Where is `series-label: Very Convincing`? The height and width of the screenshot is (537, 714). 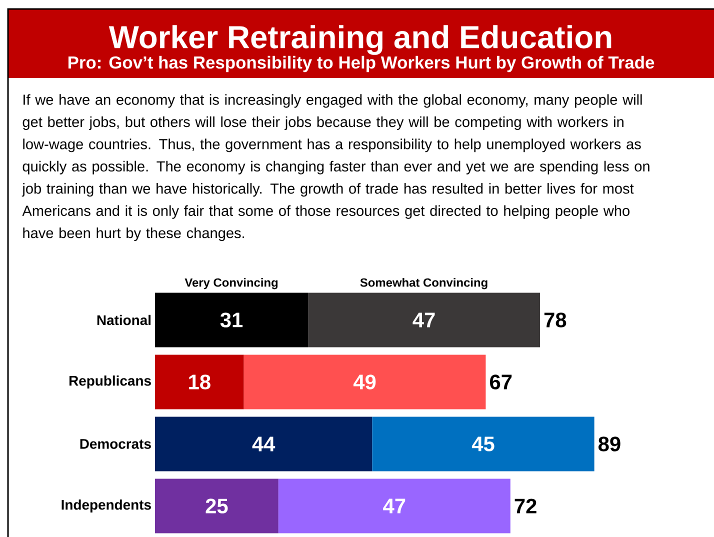
series-label: Very Convincing is located at coordinates (231, 284).